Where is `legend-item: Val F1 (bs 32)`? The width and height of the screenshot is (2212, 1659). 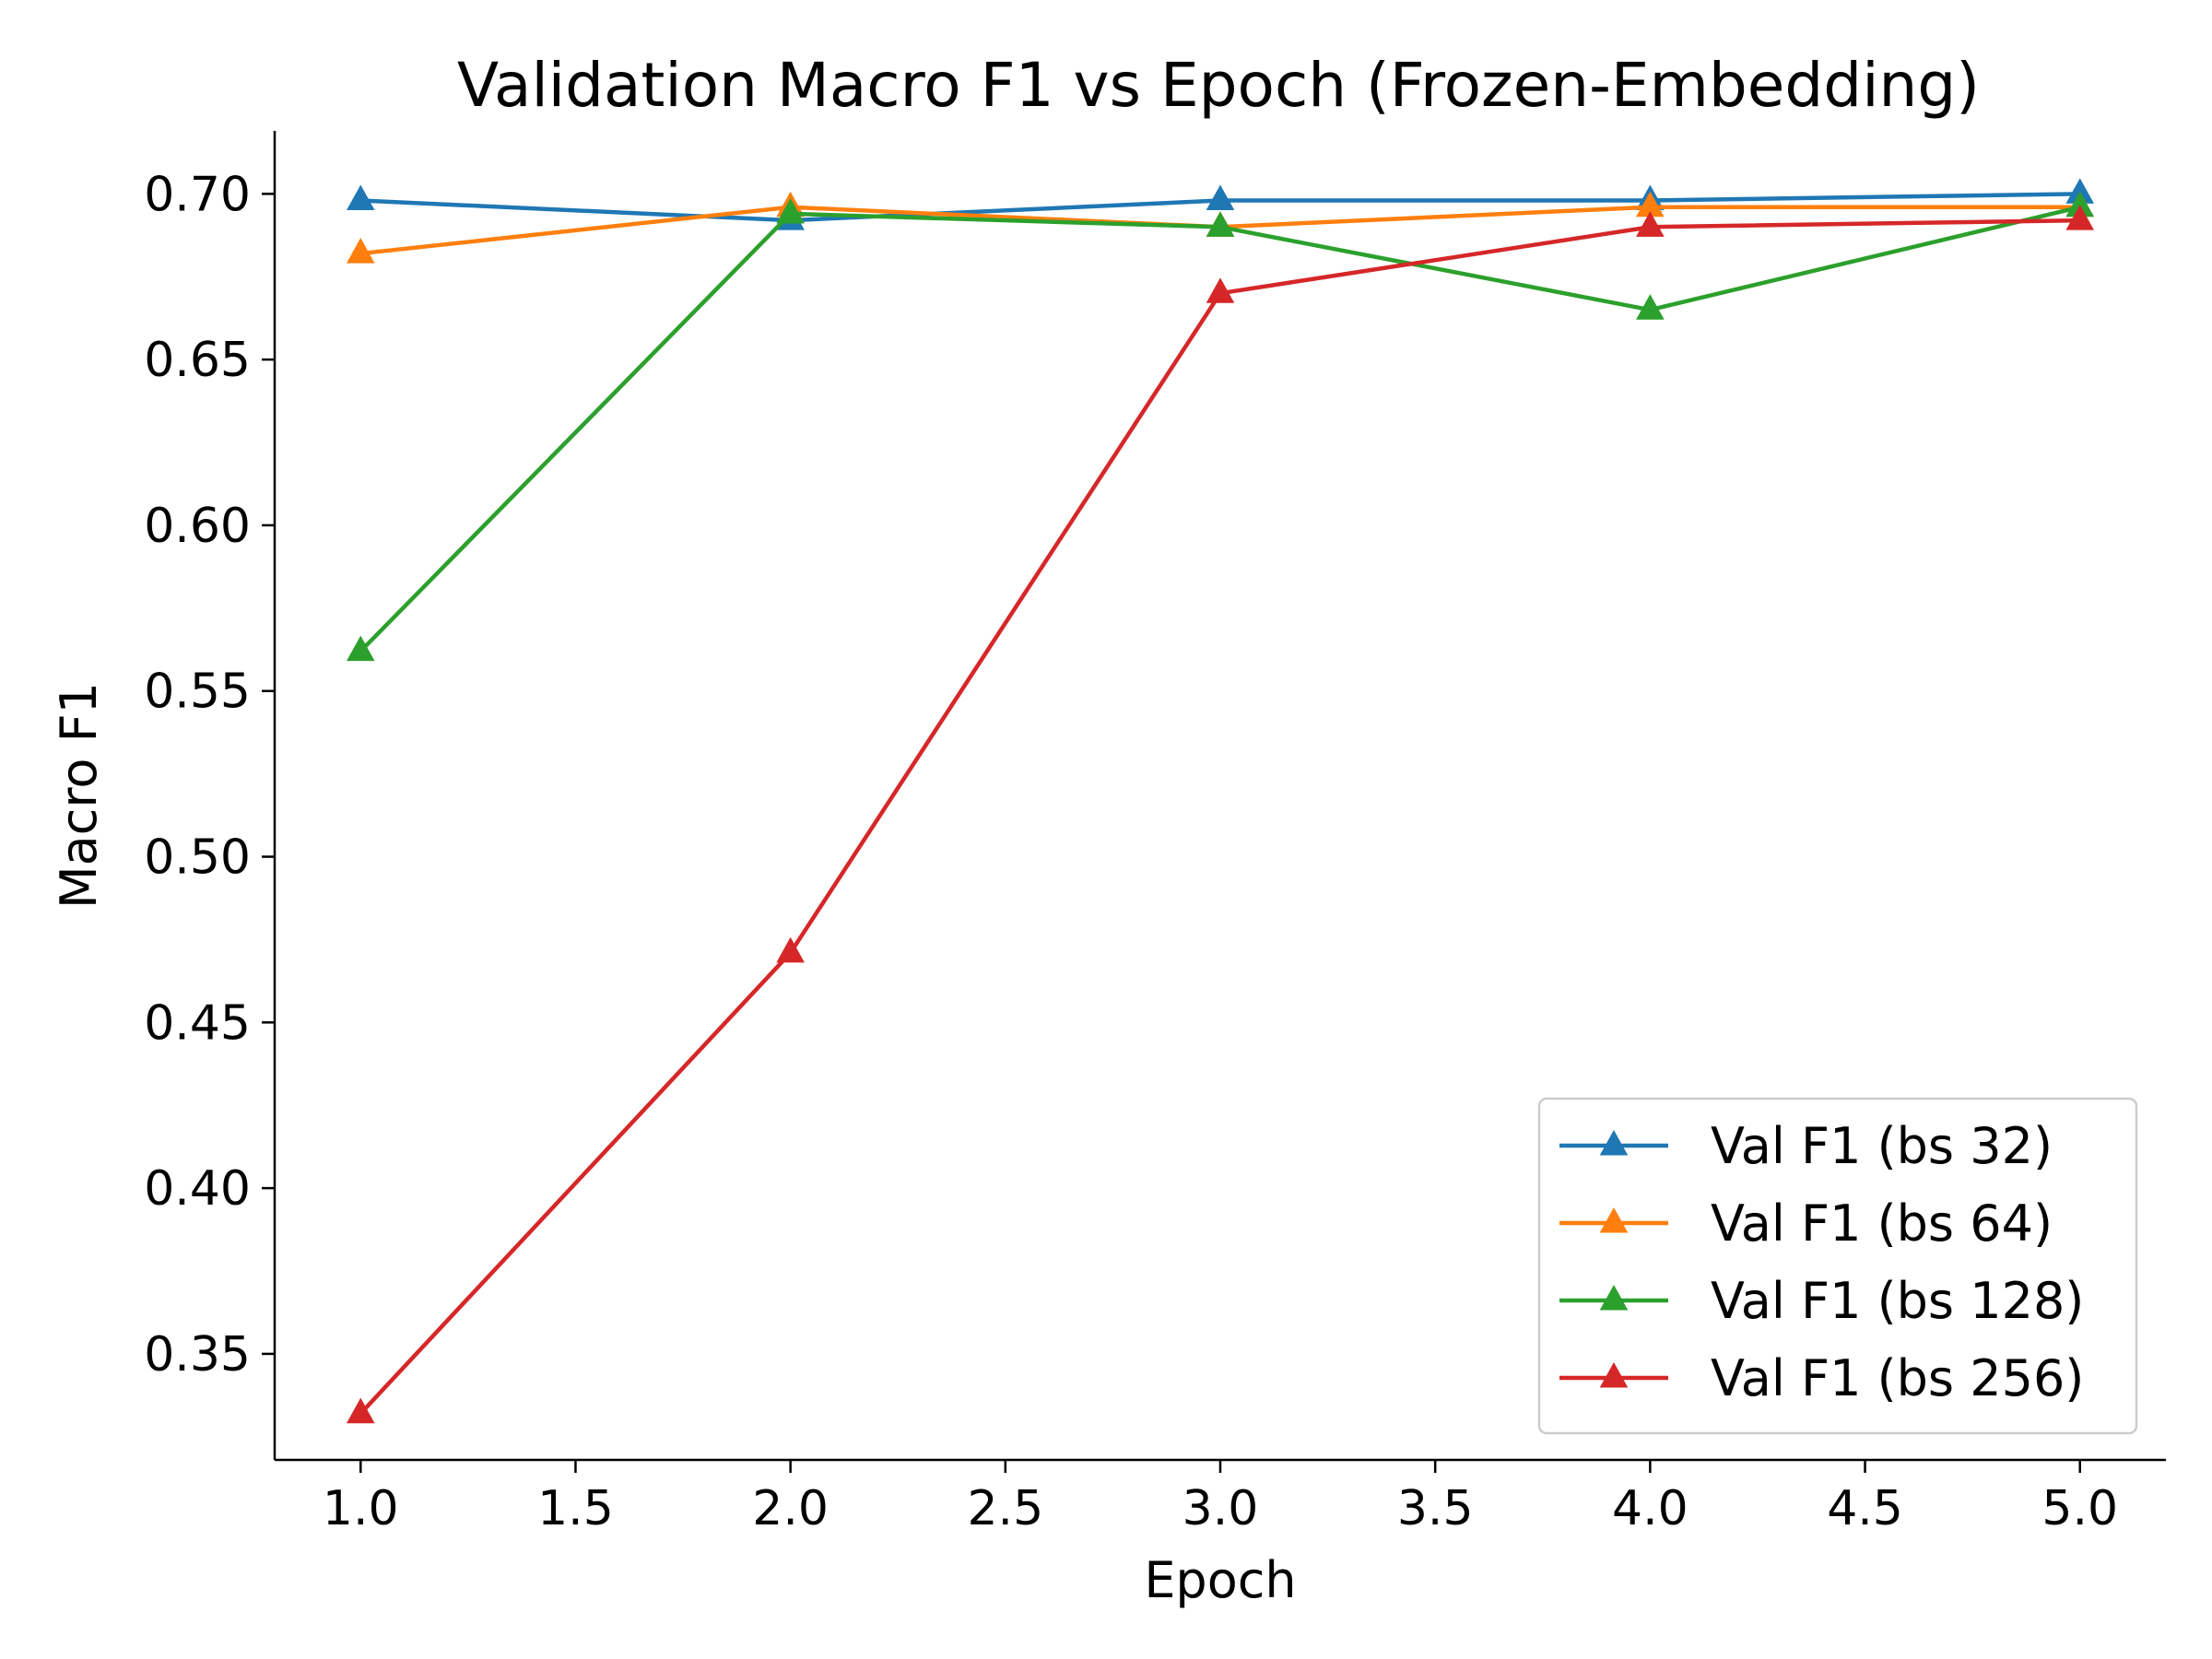 legend-item: Val F1 (bs 32) is located at coordinates (1806, 1146).